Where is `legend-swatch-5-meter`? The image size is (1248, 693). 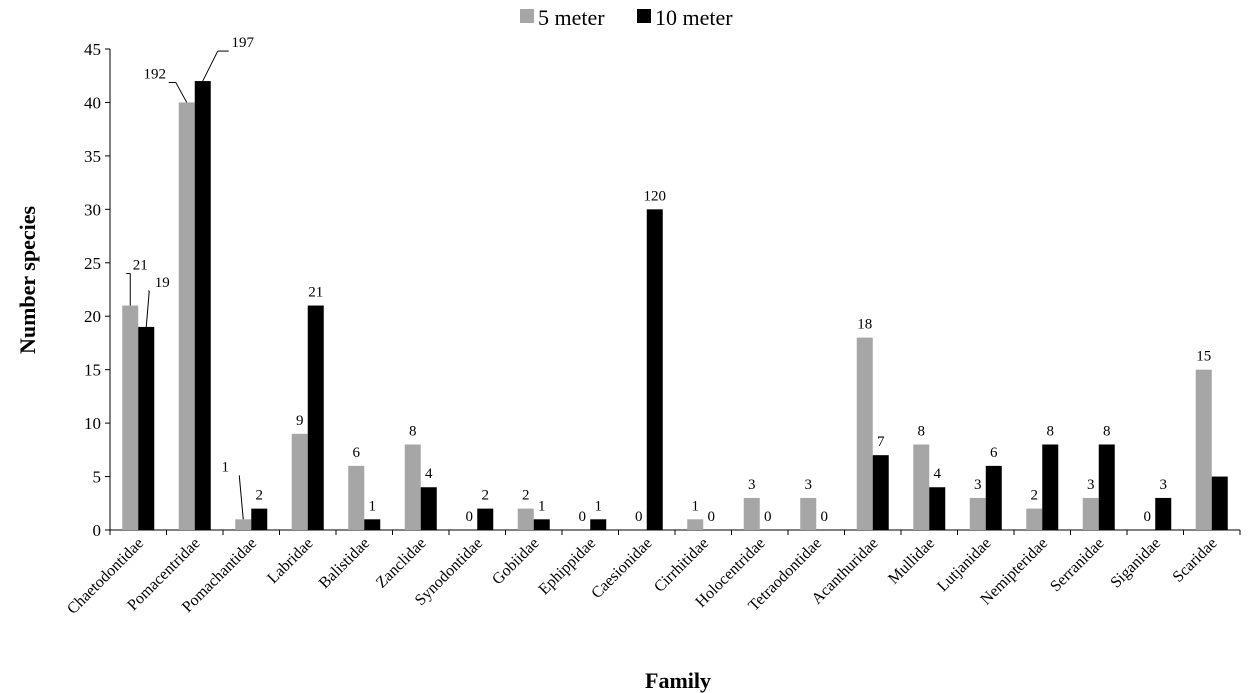
legend-swatch-5-meter is located at coordinates (527, 16).